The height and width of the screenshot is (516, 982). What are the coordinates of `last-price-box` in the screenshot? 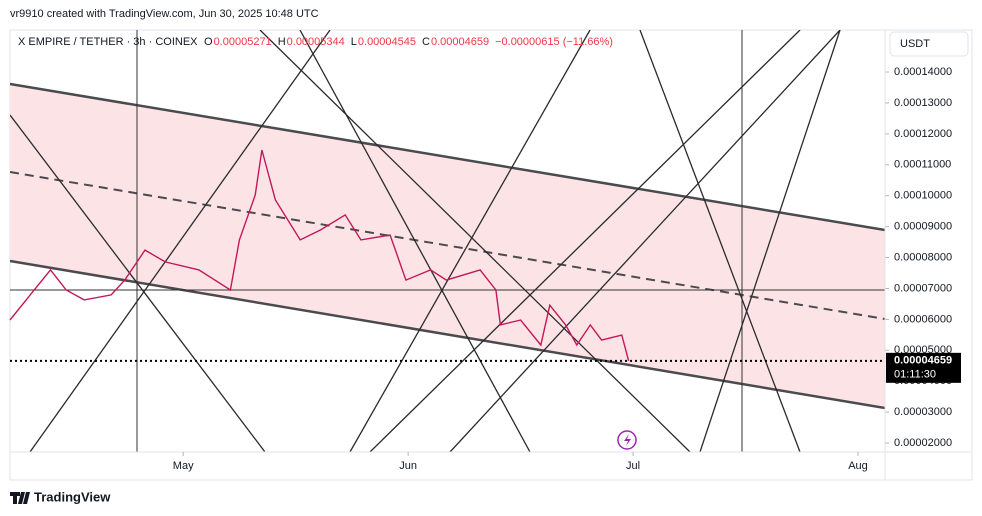 It's located at (923, 367).